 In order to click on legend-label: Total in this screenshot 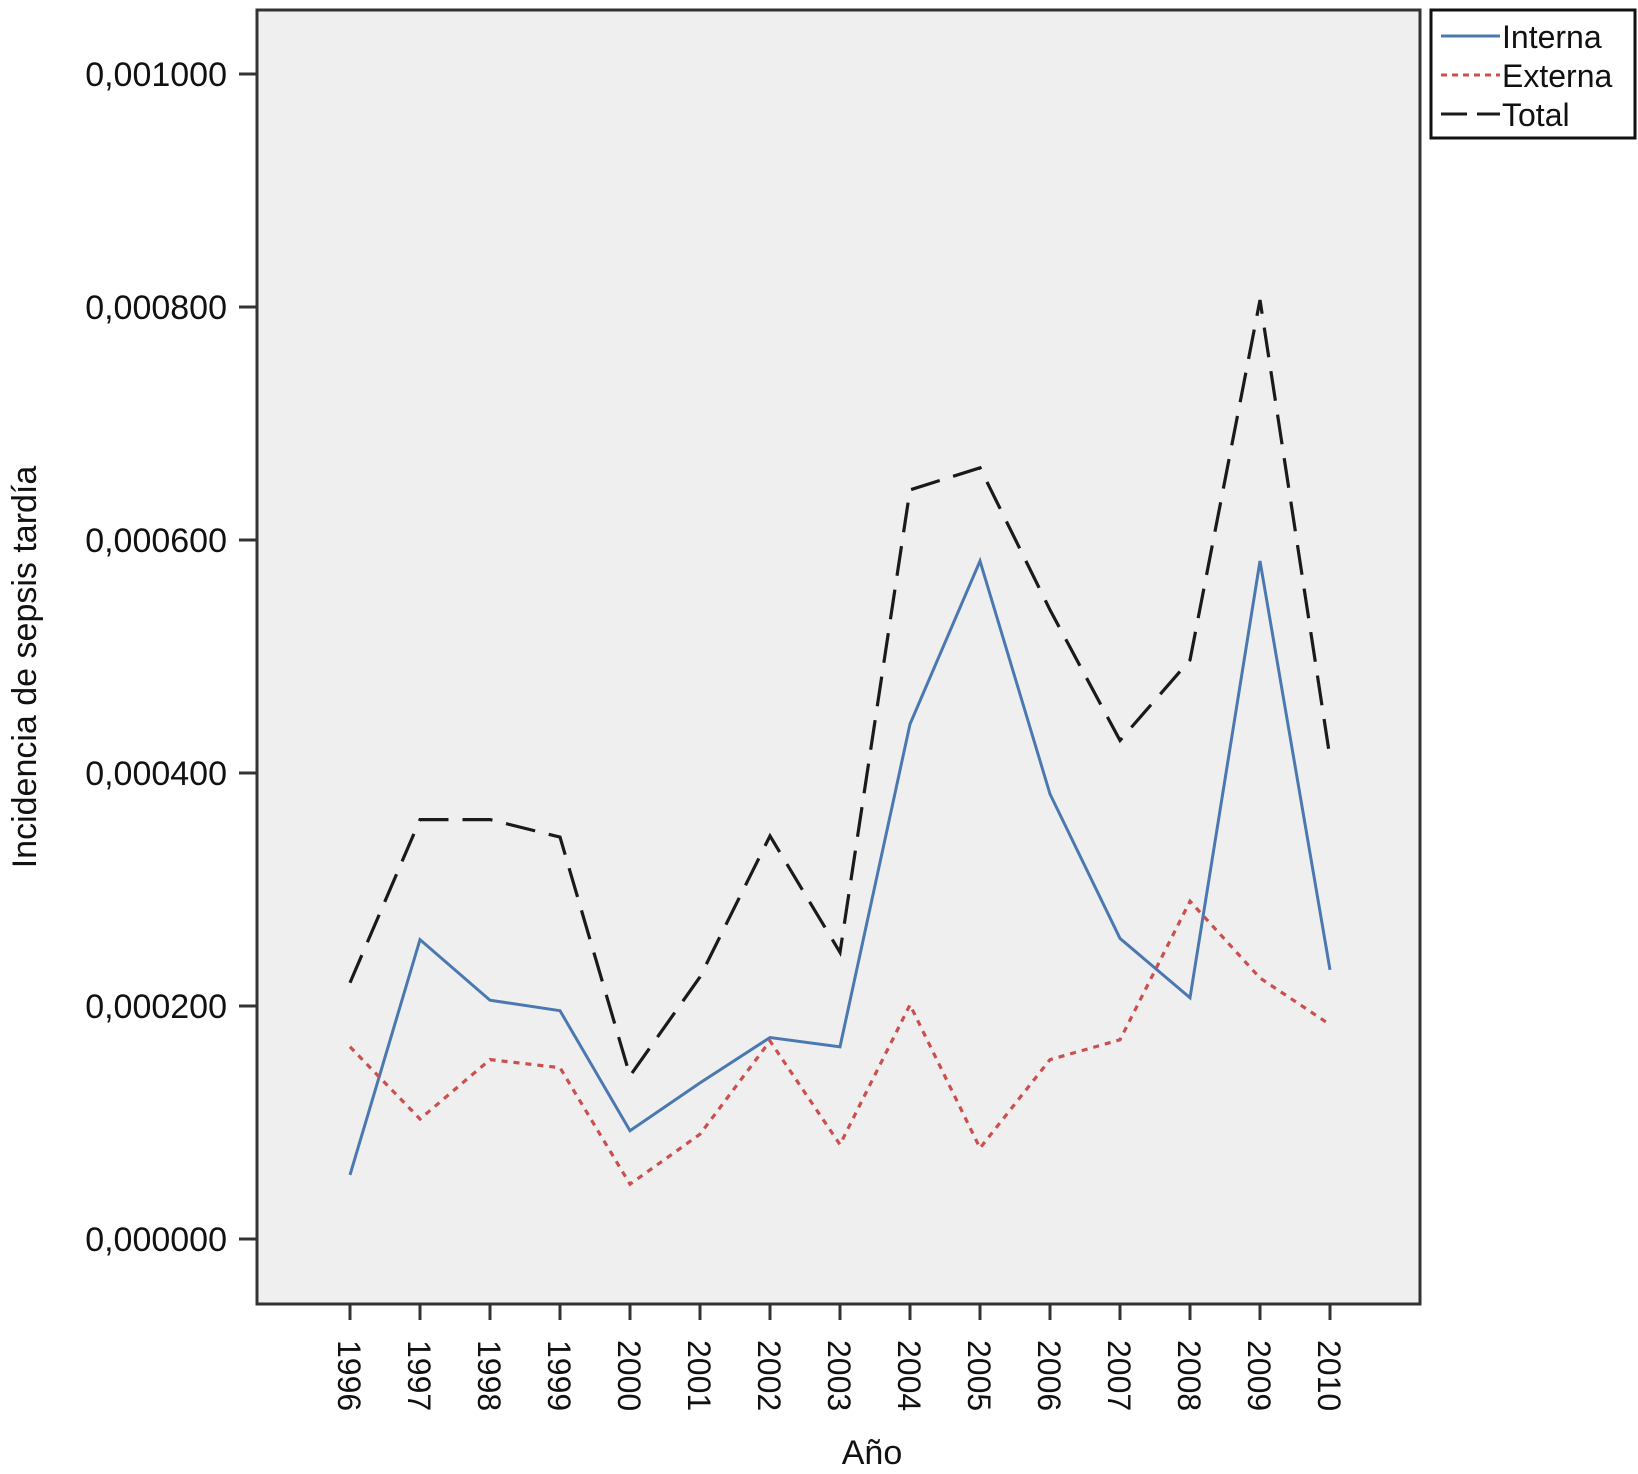, I will do `click(1536, 115)`.